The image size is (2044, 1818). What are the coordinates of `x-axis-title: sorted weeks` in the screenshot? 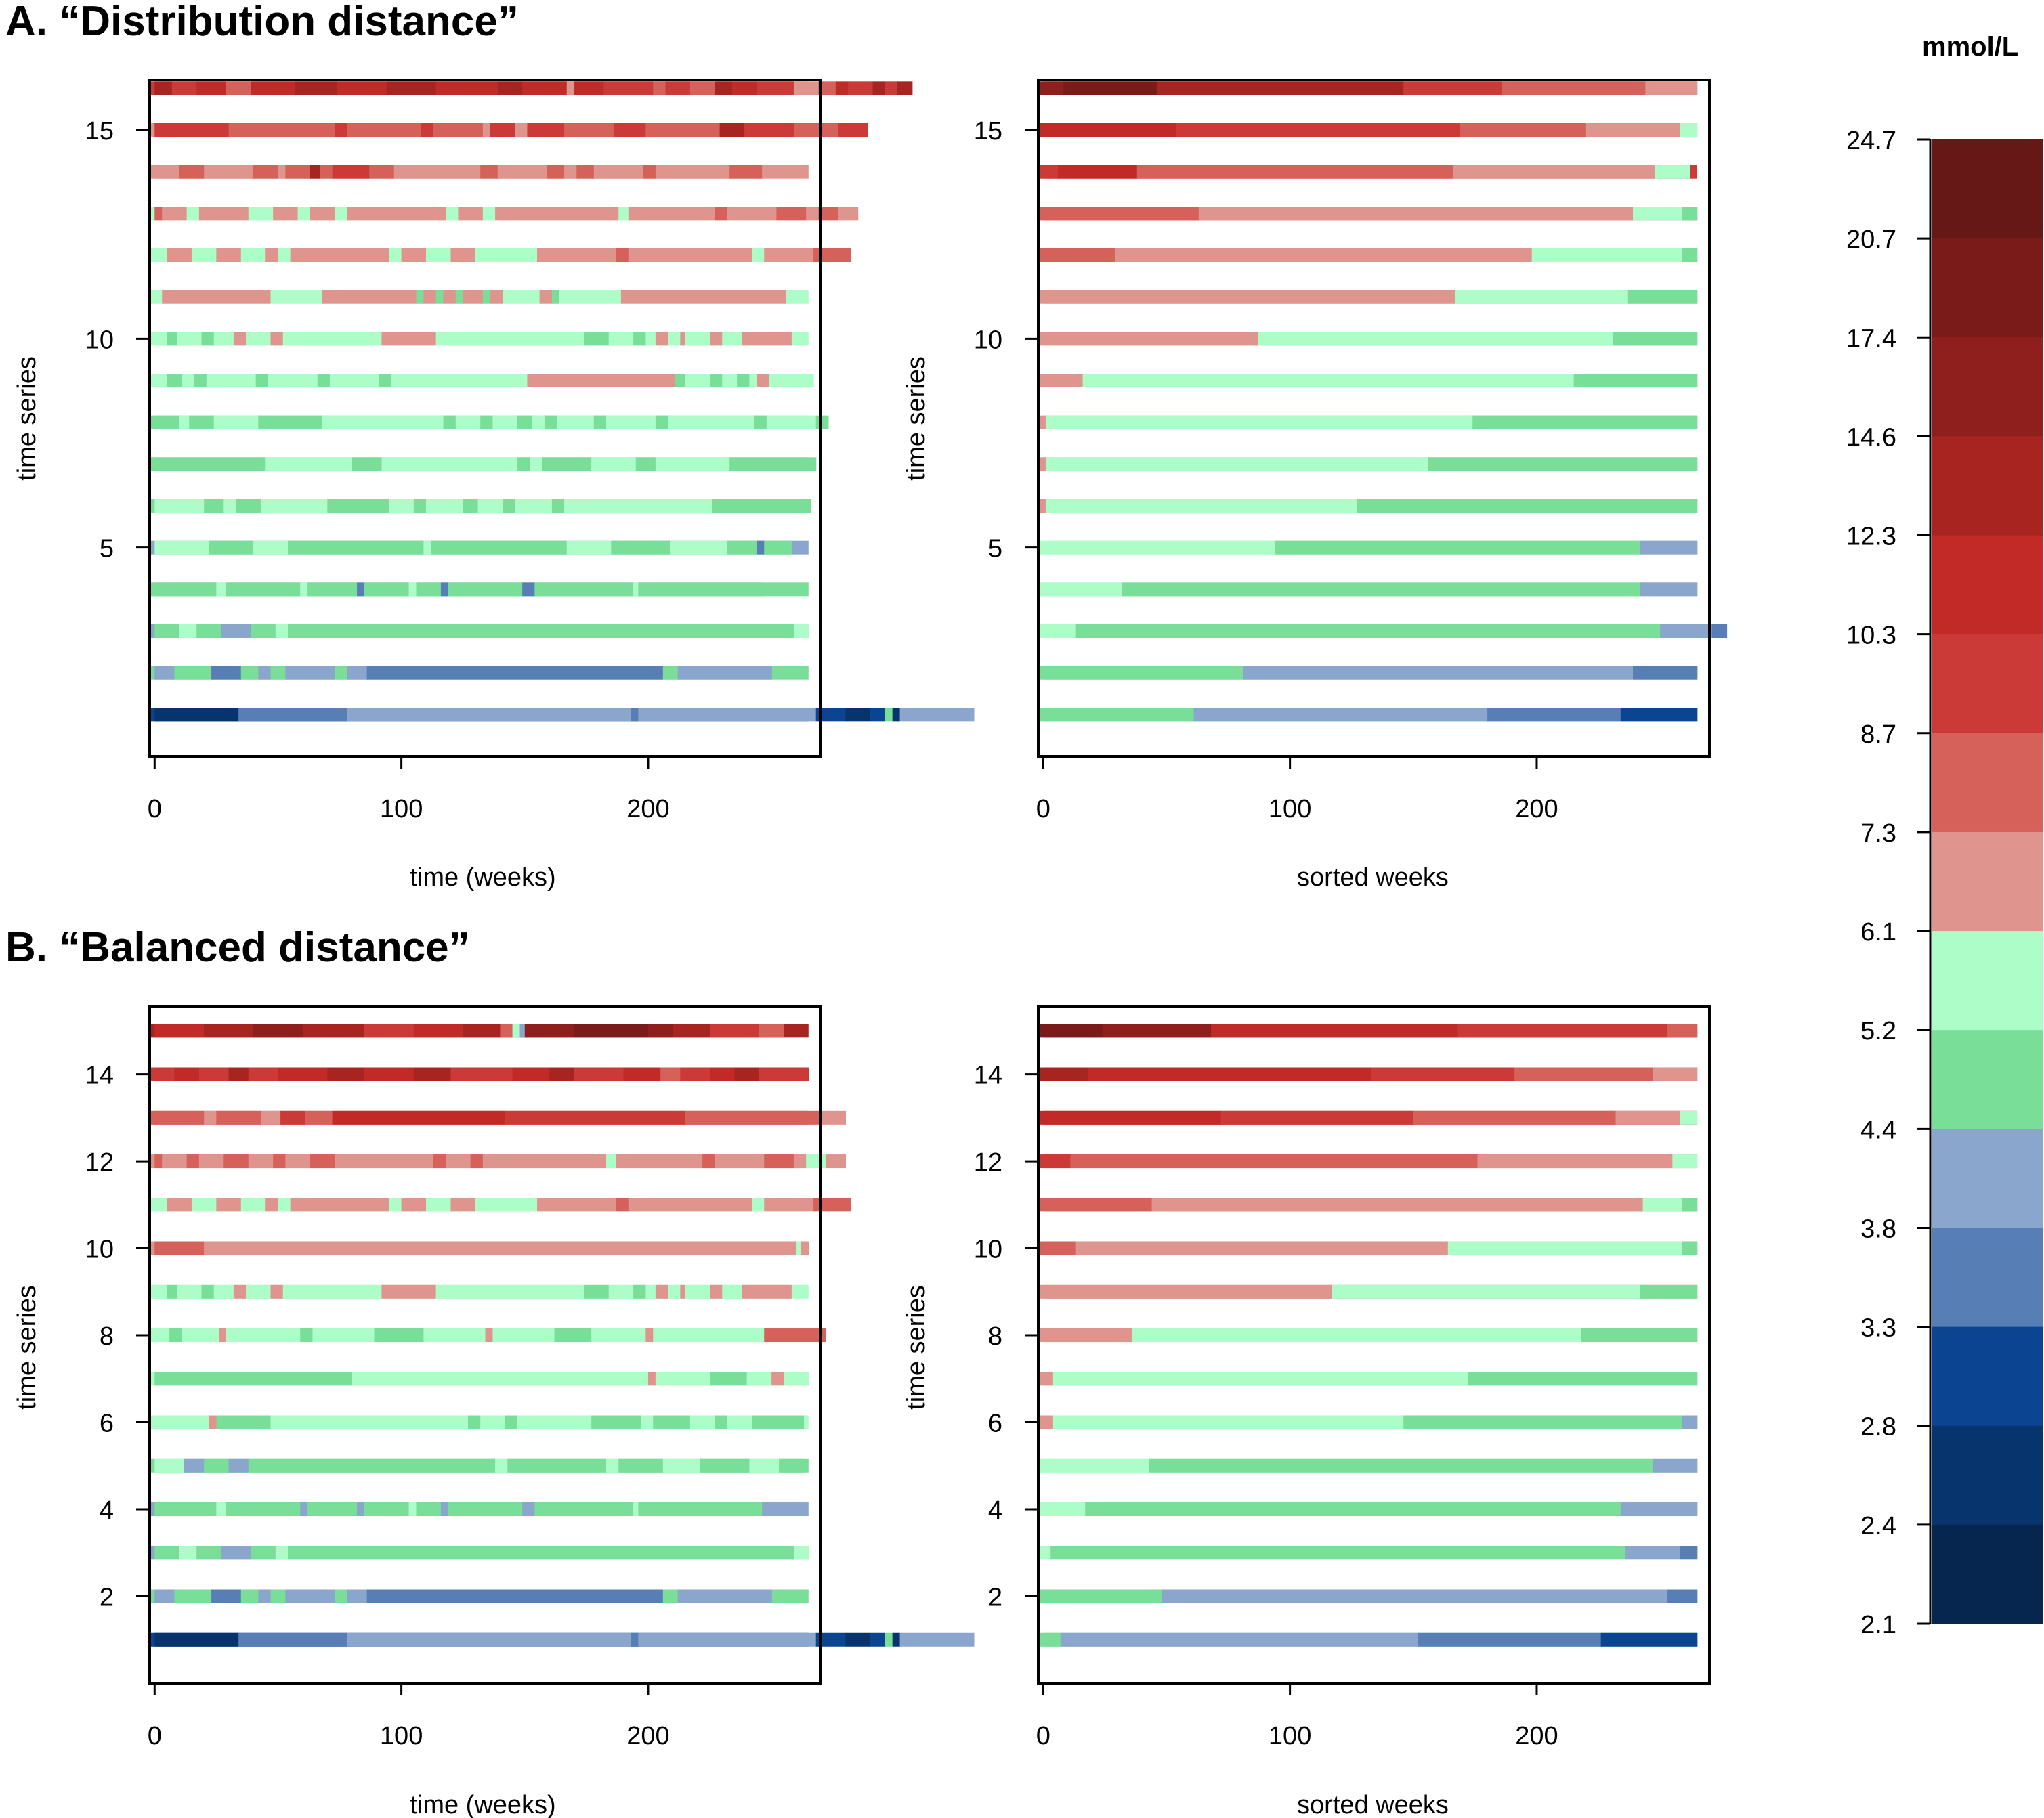 It's located at (1373, 1804).